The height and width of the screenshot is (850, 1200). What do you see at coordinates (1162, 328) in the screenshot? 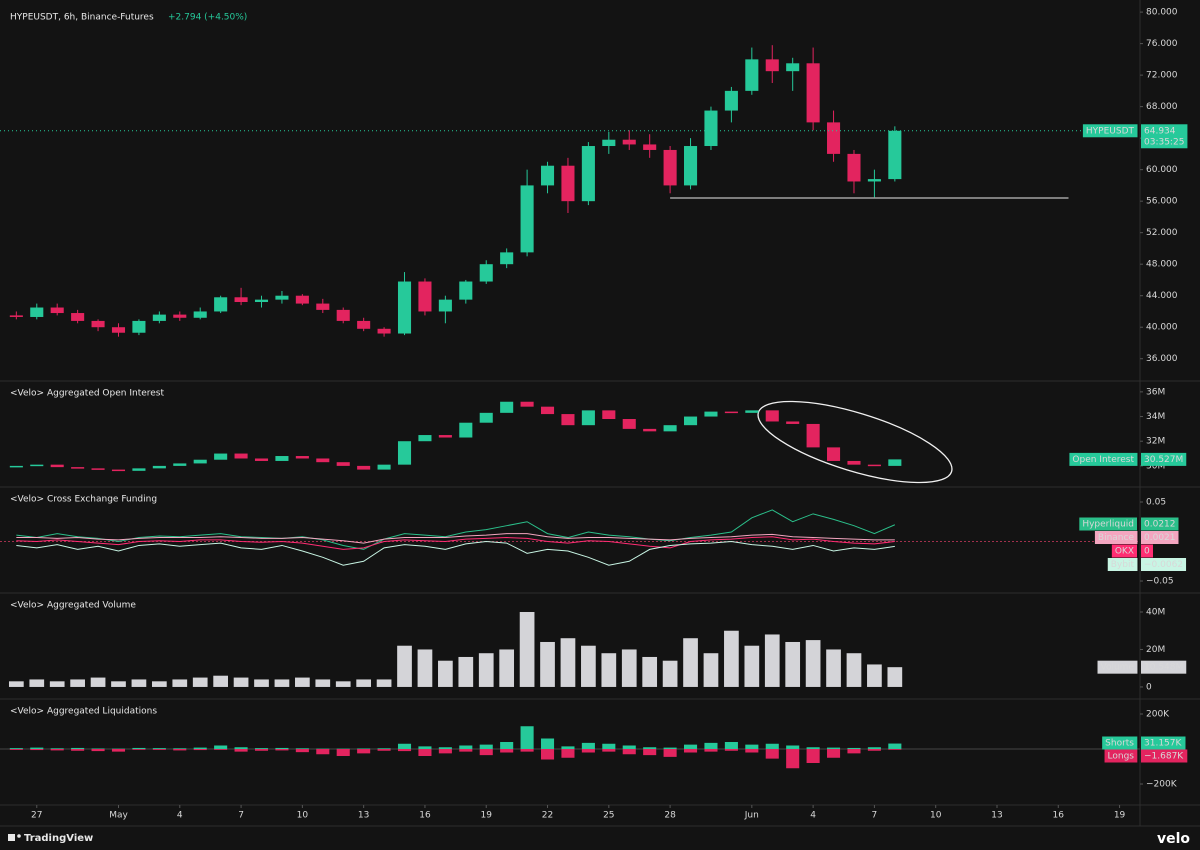
I see `y-tick-label: 40.000` at bounding box center [1162, 328].